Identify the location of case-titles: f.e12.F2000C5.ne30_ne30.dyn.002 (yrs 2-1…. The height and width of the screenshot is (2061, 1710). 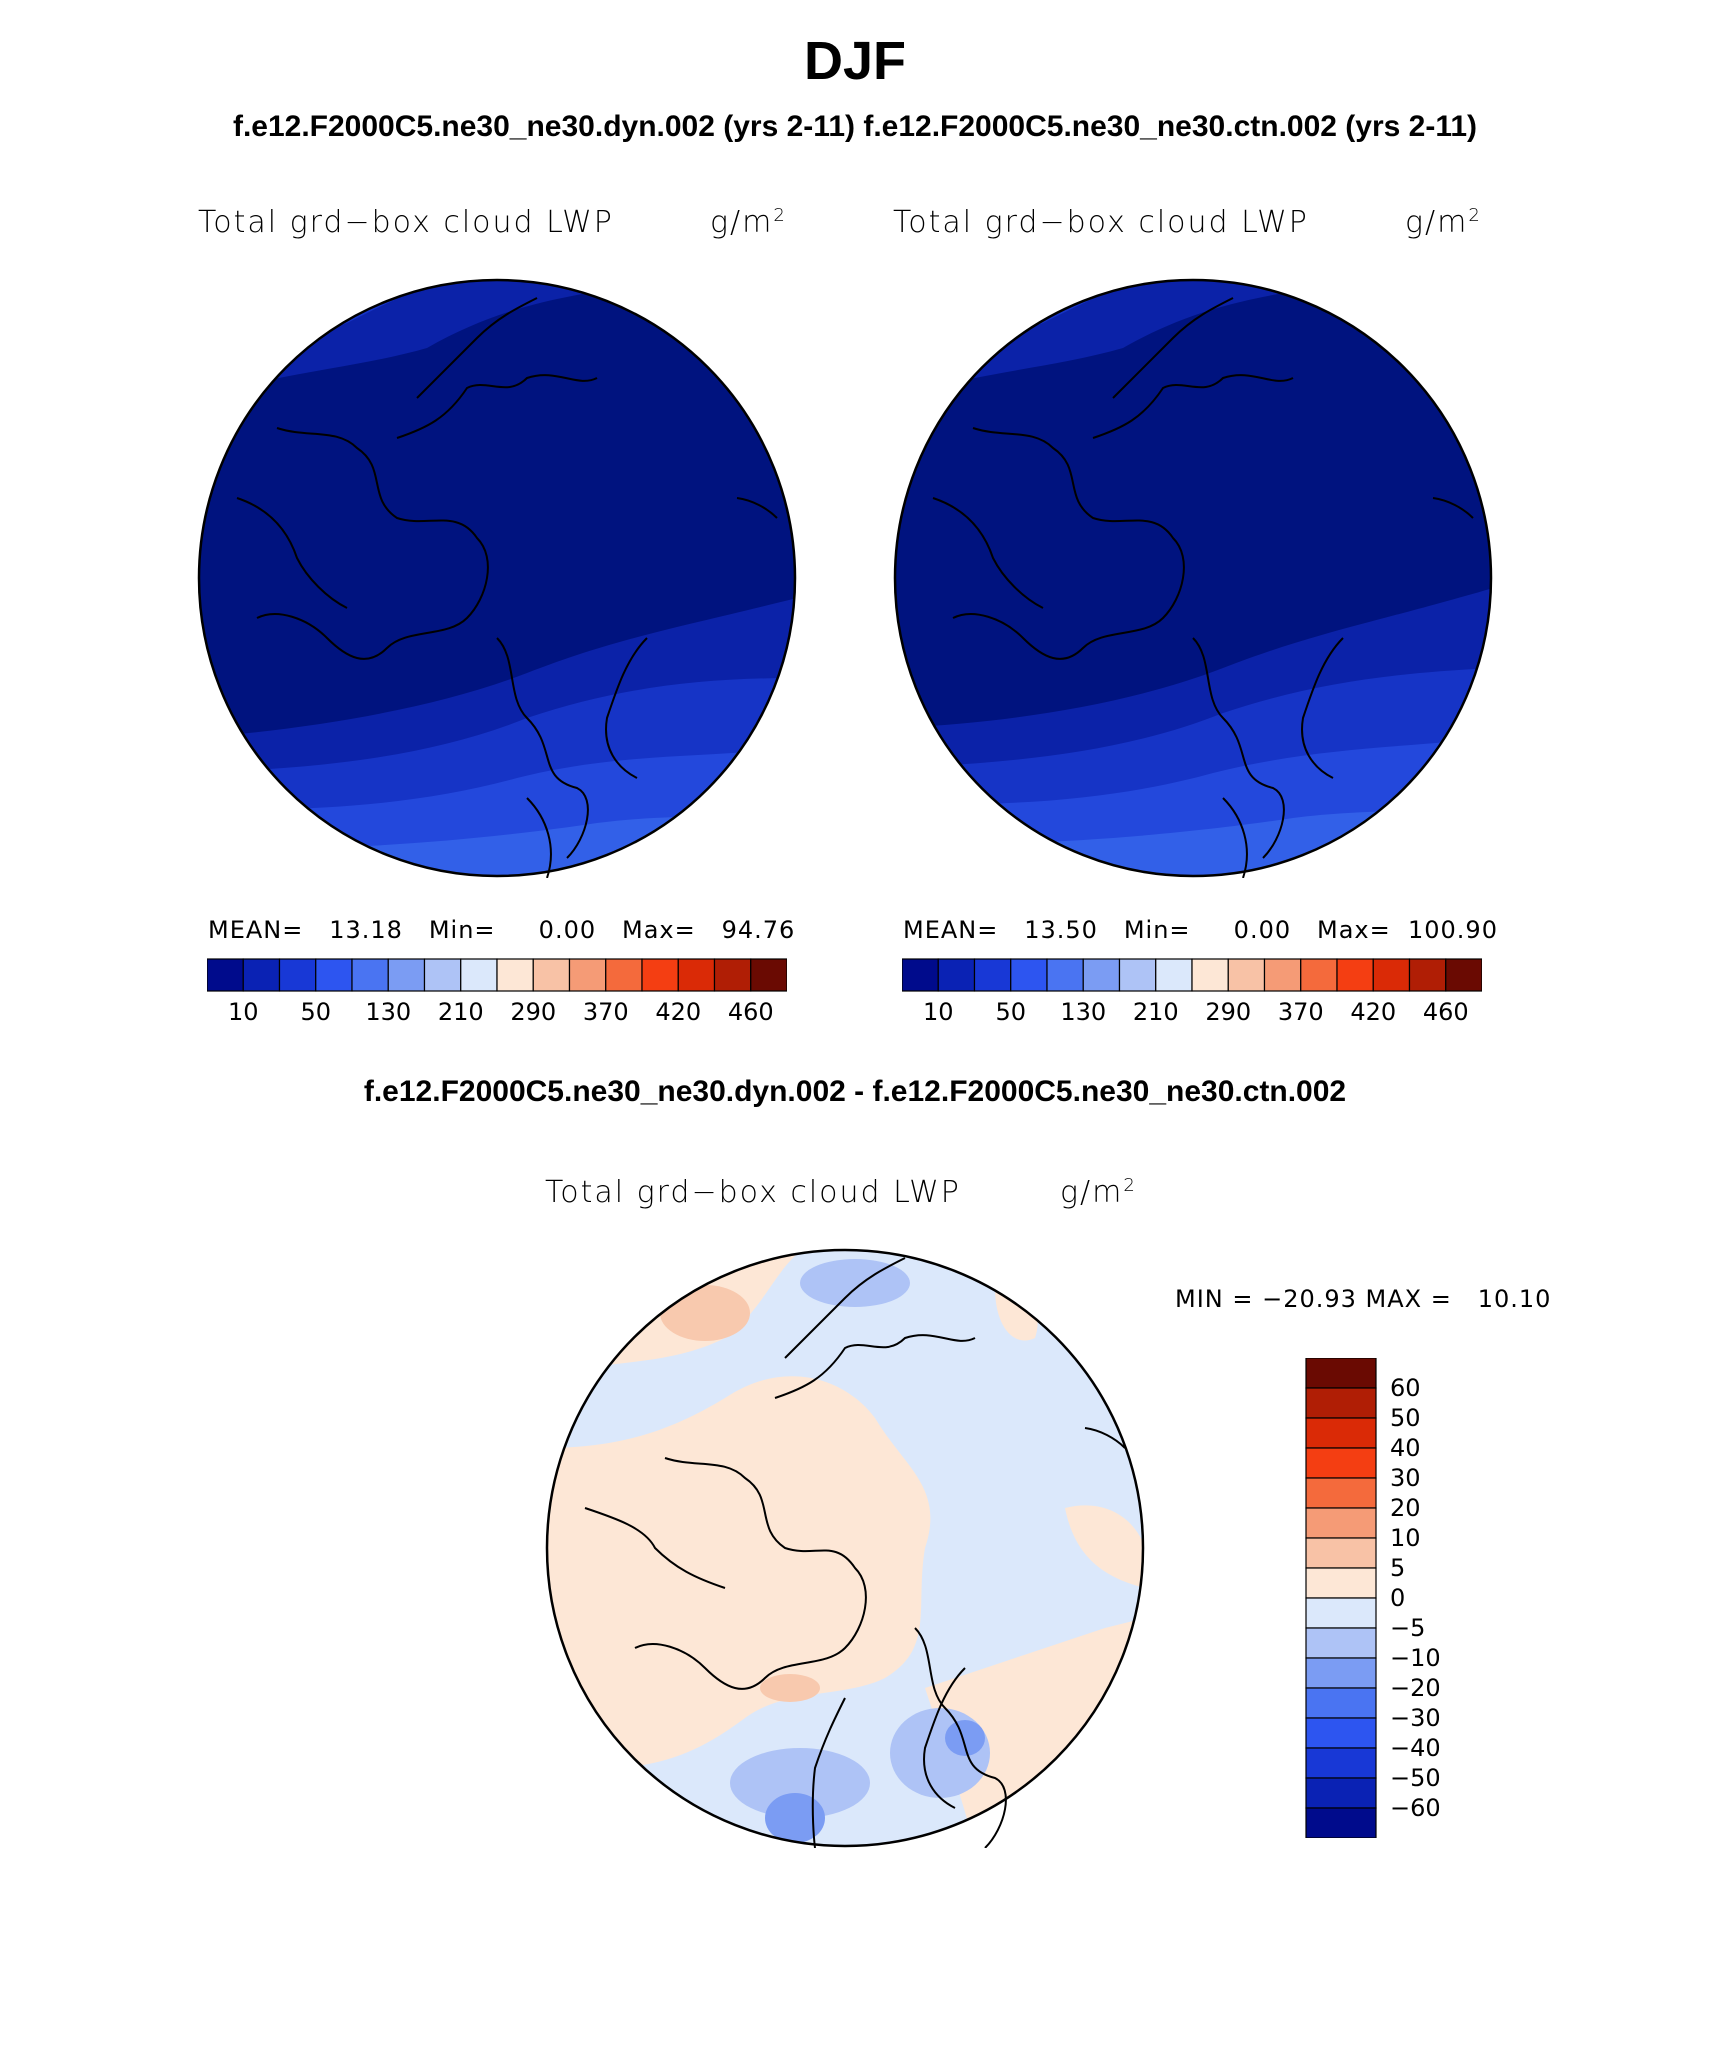
(855, 126).